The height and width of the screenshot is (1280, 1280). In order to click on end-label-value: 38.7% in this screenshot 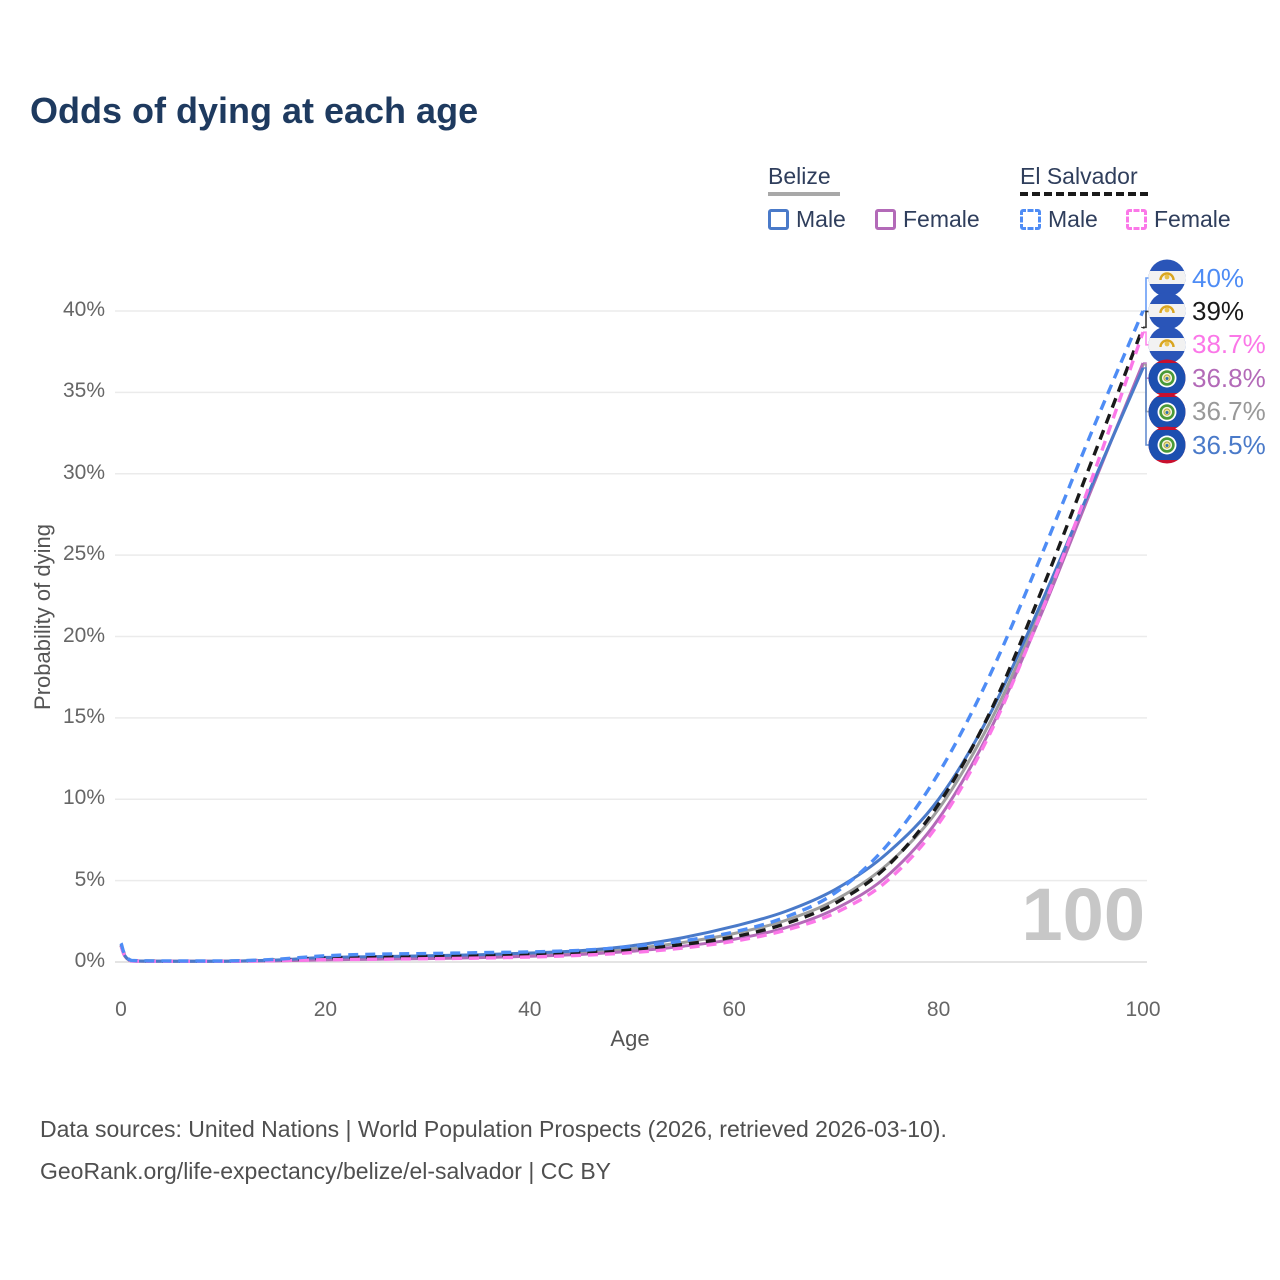, I will do `click(1229, 344)`.